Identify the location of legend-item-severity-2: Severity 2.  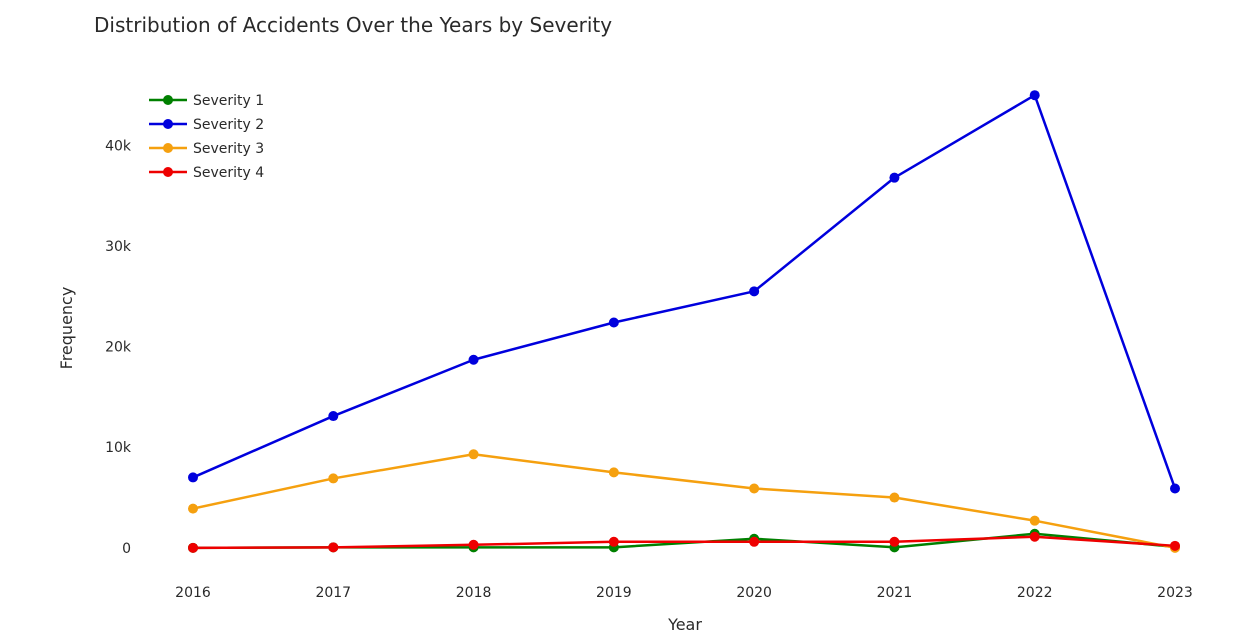
(206, 125).